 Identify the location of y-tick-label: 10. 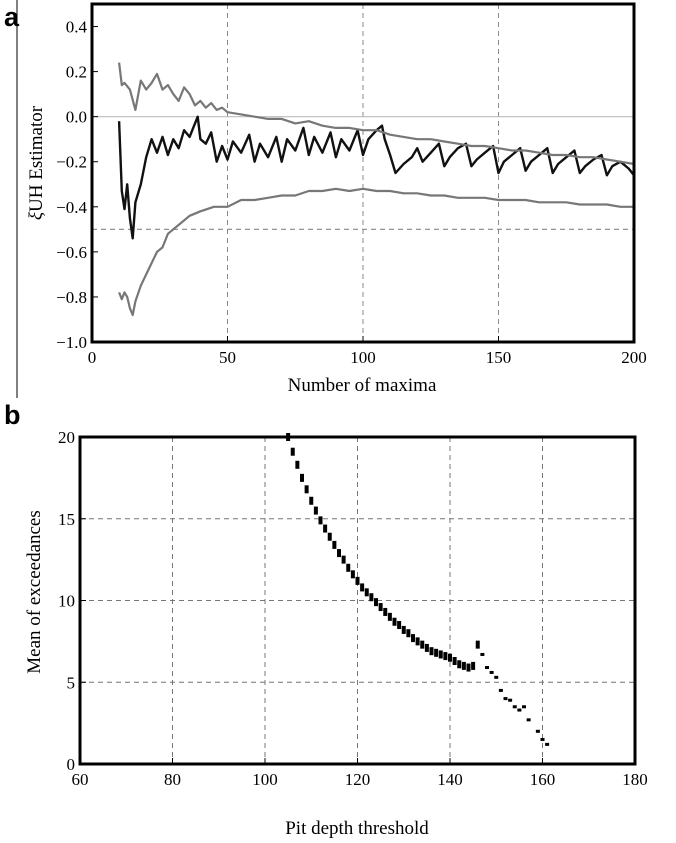
(66, 601).